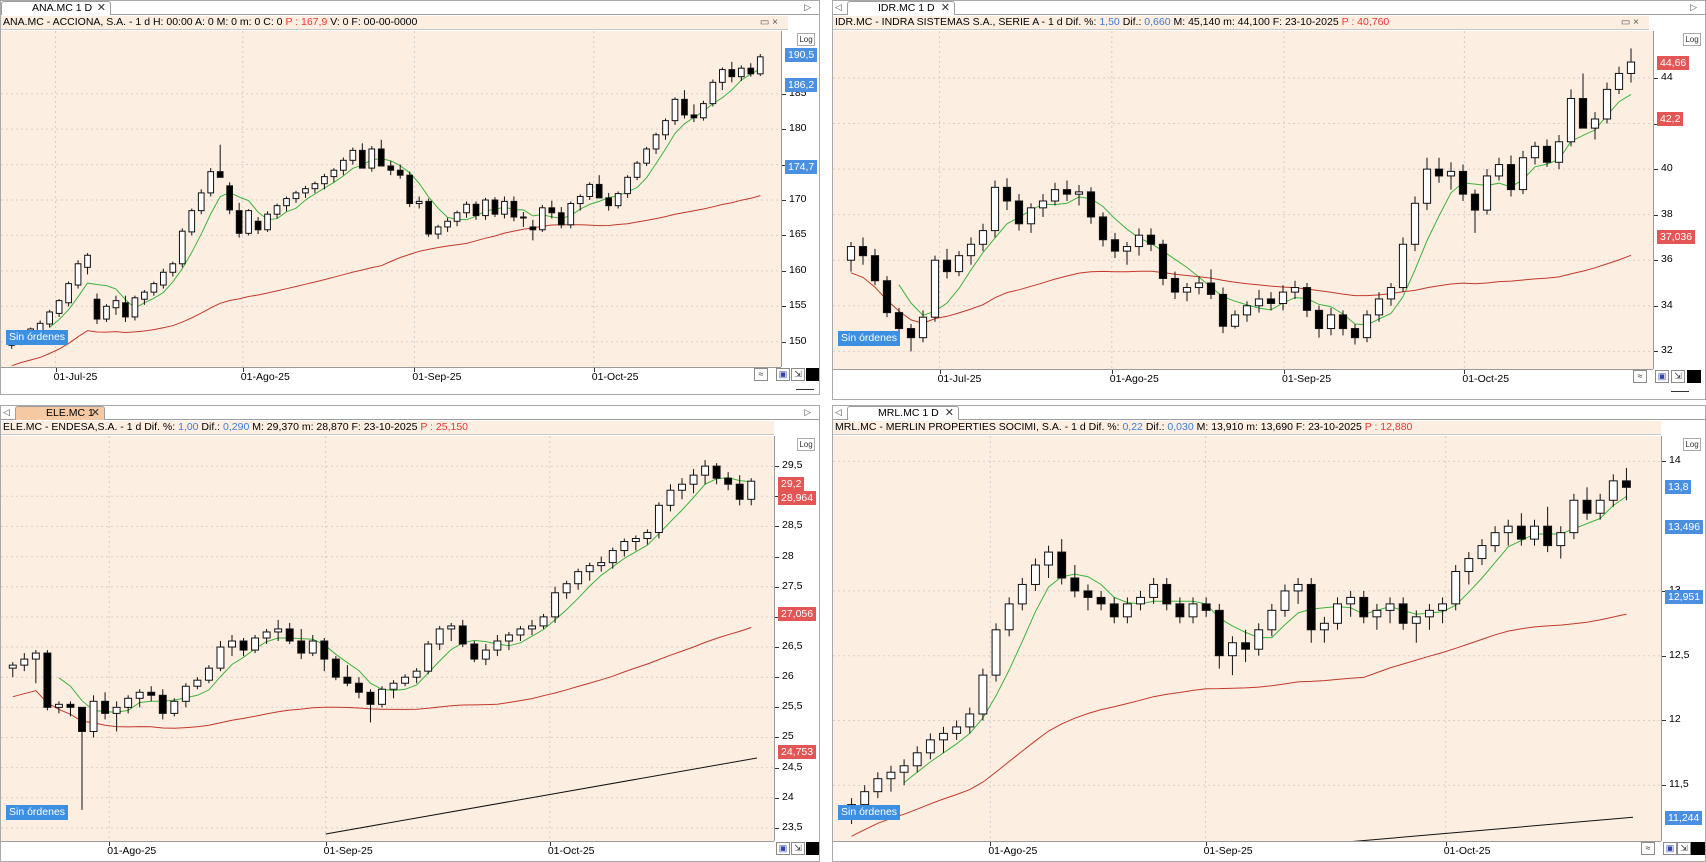 This screenshot has width=1706, height=862. I want to click on y-tick-label: 38, so click(1667, 213).